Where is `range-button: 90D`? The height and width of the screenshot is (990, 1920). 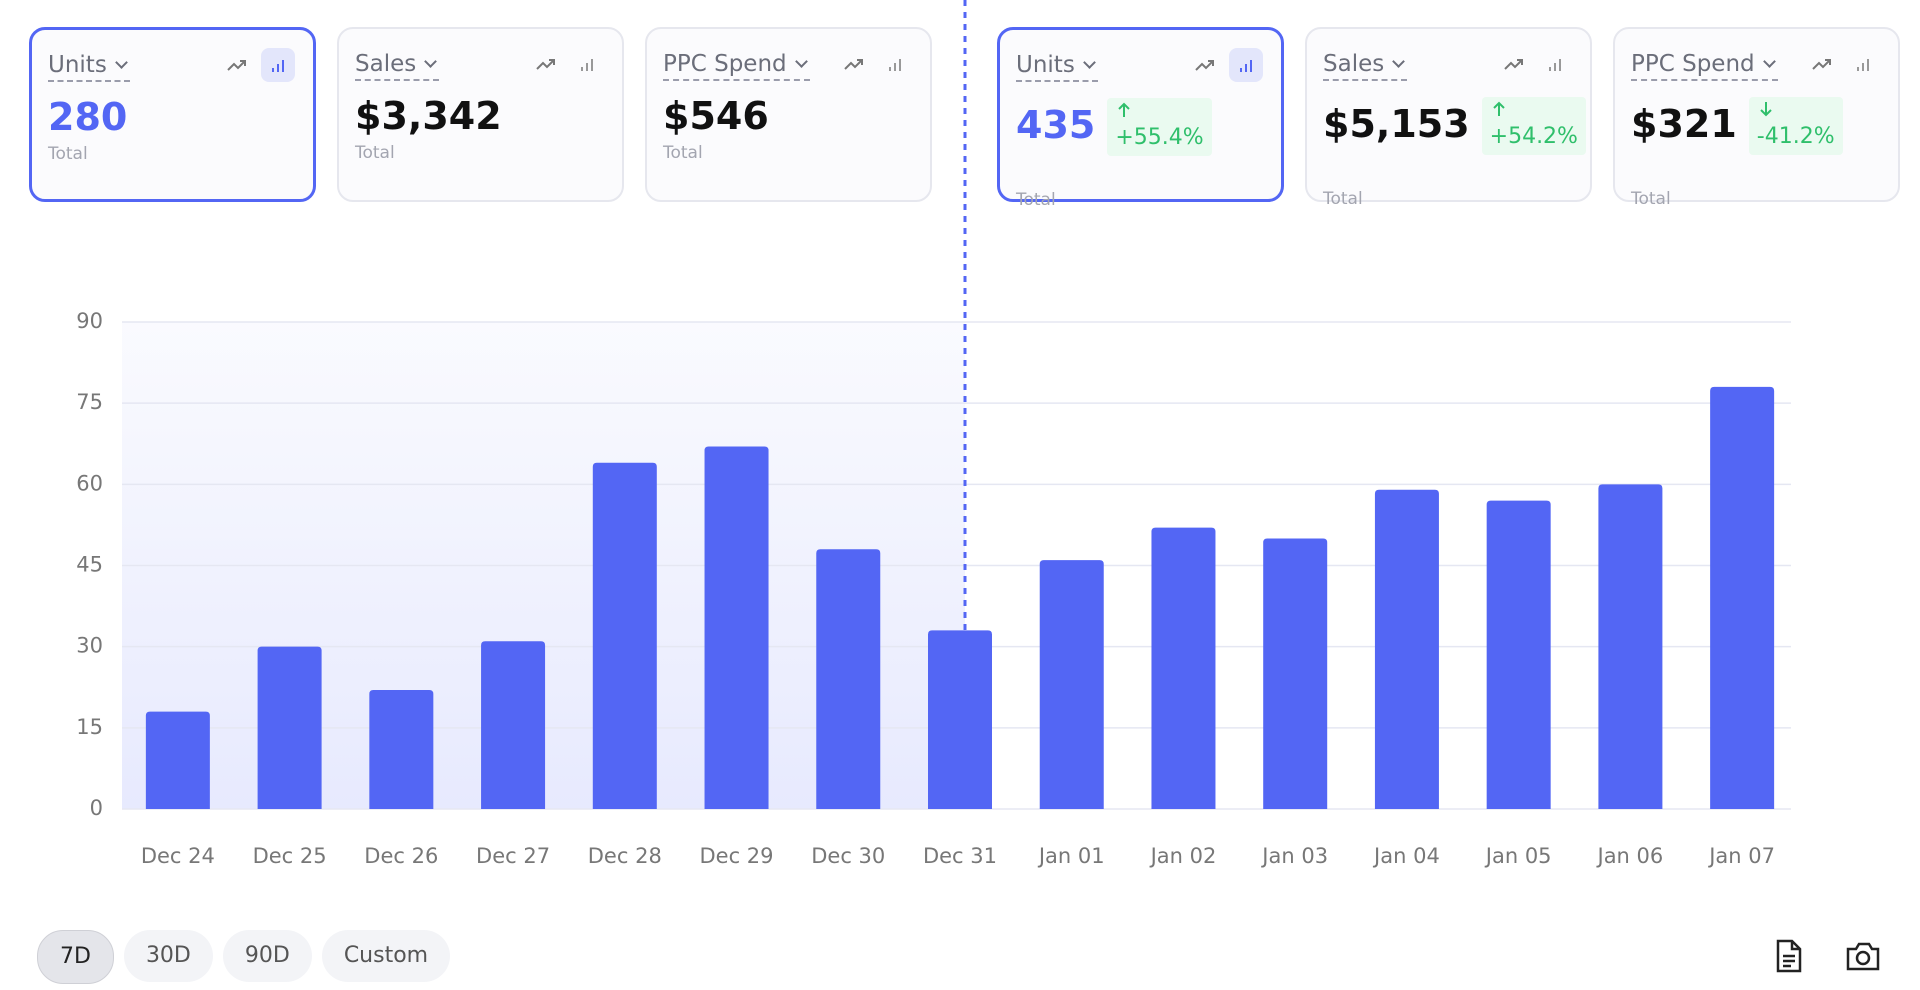
range-button: 90D is located at coordinates (267, 956).